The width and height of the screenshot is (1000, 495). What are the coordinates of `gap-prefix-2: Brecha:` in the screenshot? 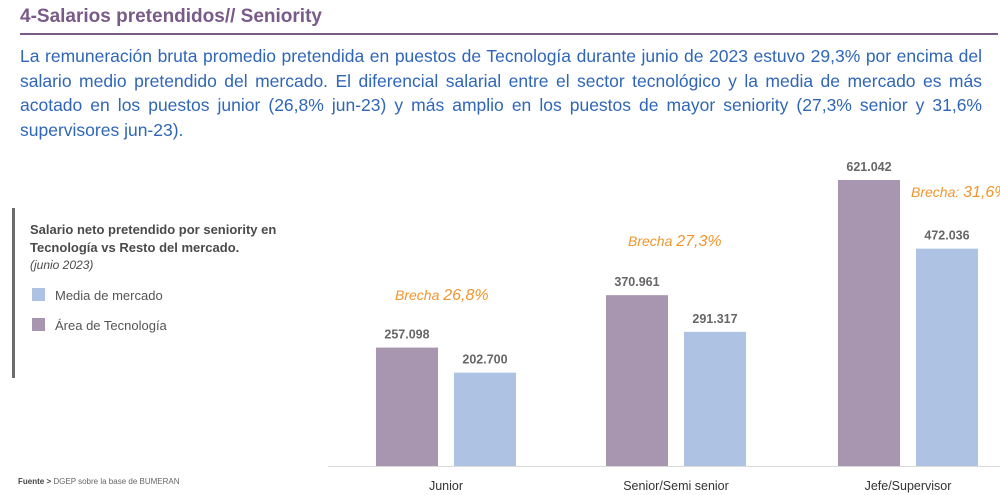 It's located at (937, 192).